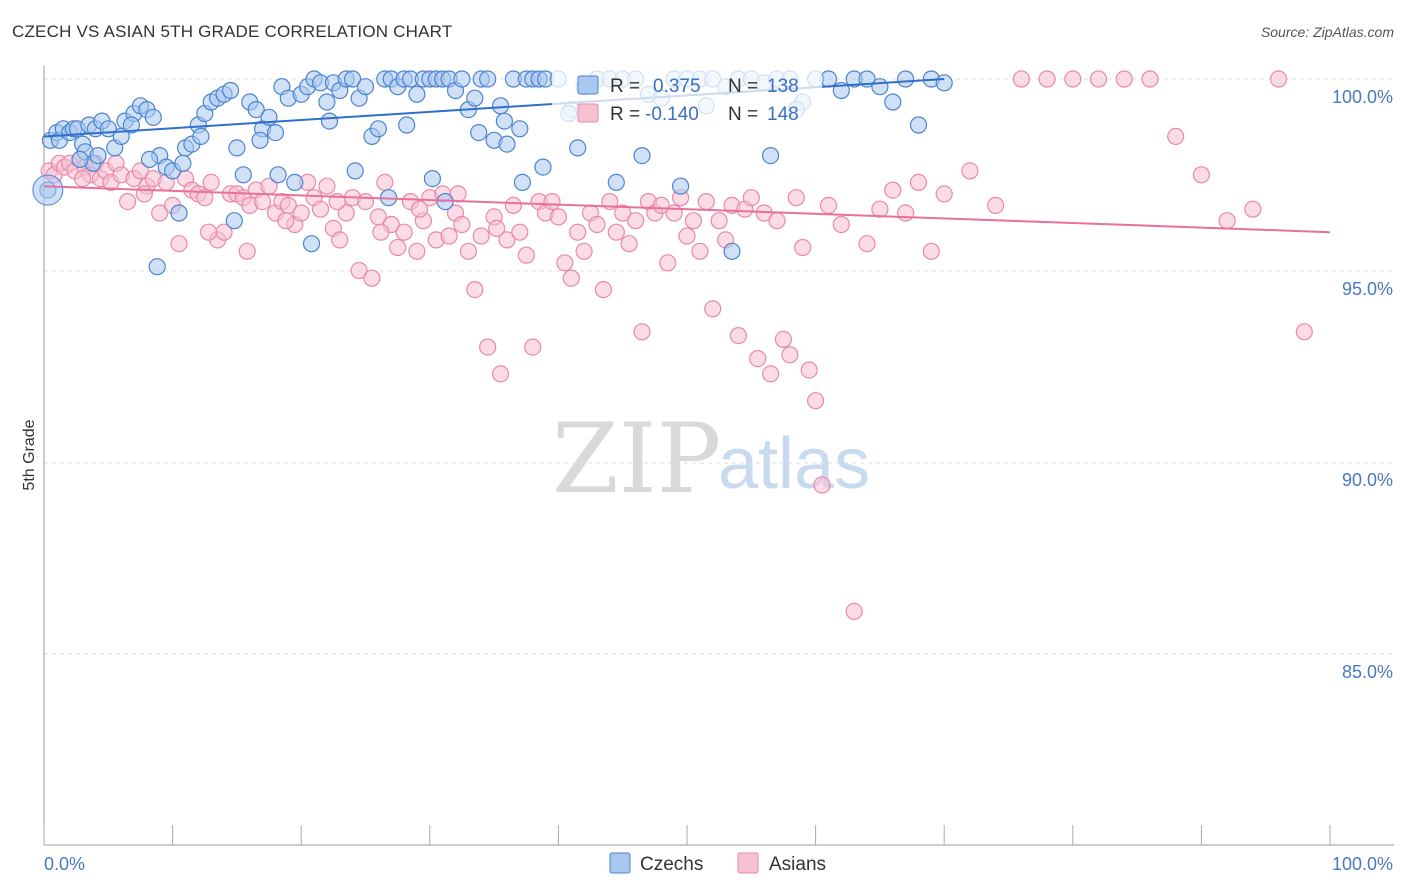 This screenshot has width=1406, height=892. What do you see at coordinates (717, 863) in the screenshot?
I see `series-legend: Czechs Asians` at bounding box center [717, 863].